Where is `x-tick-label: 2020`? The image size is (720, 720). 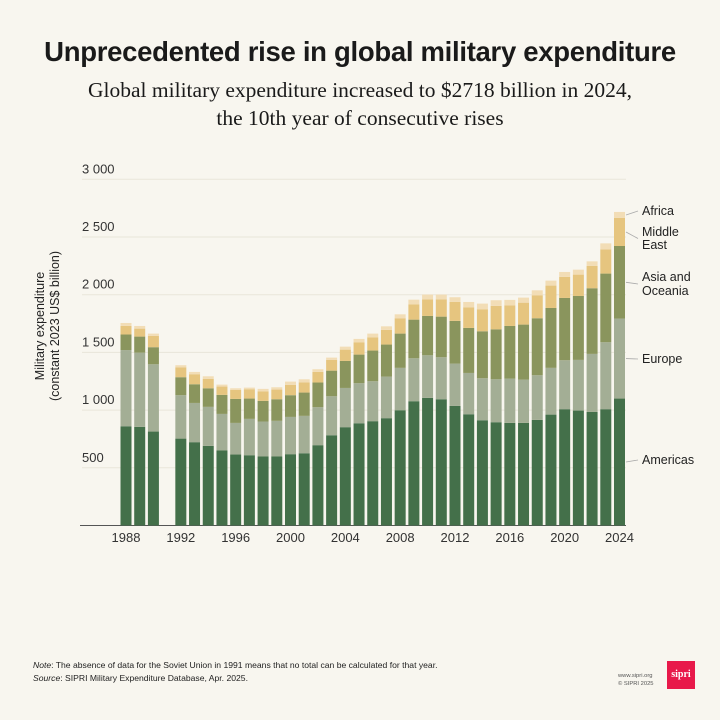
x-tick-label: 2020 is located at coordinates (564, 537).